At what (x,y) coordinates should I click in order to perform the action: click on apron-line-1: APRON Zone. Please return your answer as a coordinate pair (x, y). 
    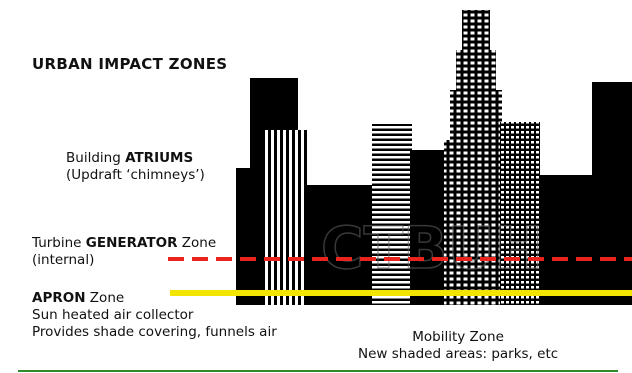
    Looking at the image, I should click on (78, 298).